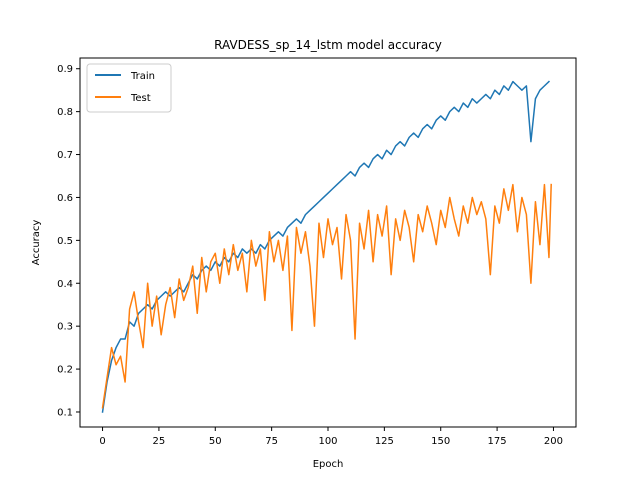 The width and height of the screenshot is (640, 480). I want to click on x-tick-label: 175, so click(497, 441).